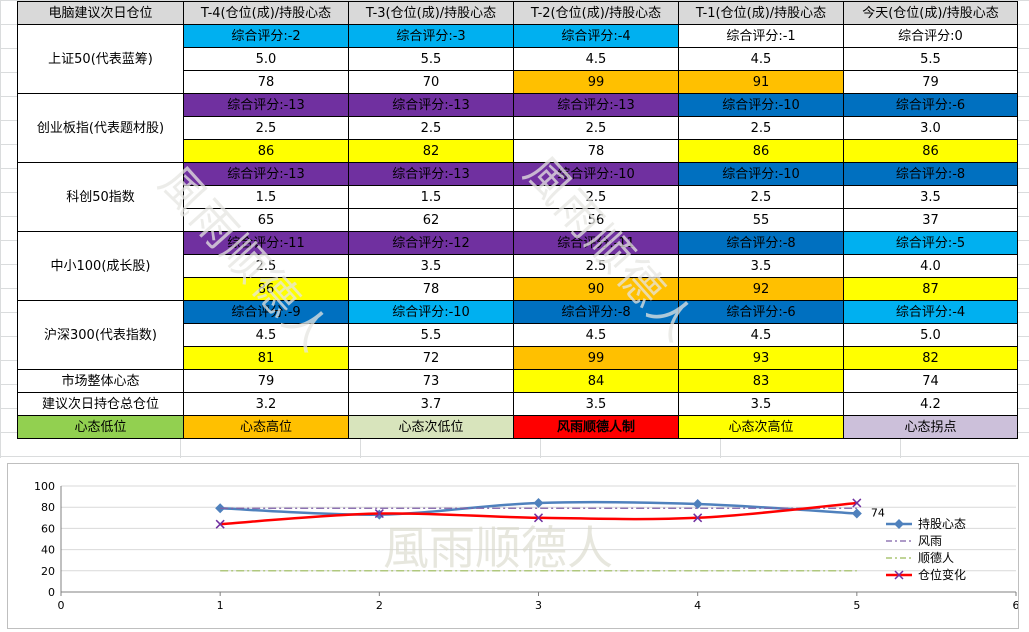 The height and width of the screenshot is (632, 1029). What do you see at coordinates (266, 427) in the screenshot?
I see `legend-cell: 心态高位` at bounding box center [266, 427].